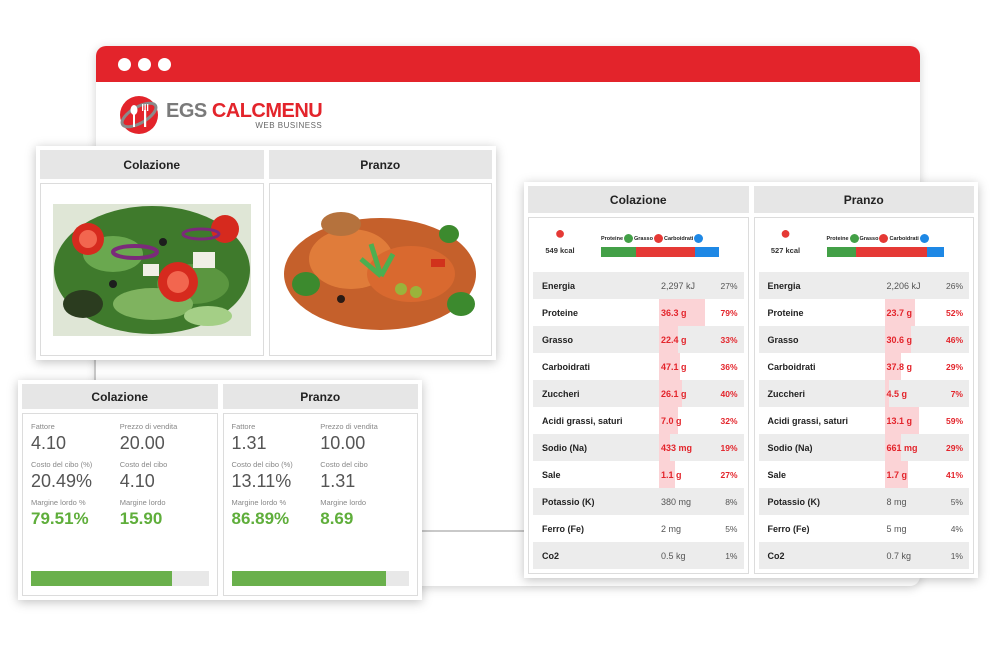 The image size is (999, 652). Describe the element at coordinates (320, 578) in the screenshot. I see `margin-progress-bar` at that location.